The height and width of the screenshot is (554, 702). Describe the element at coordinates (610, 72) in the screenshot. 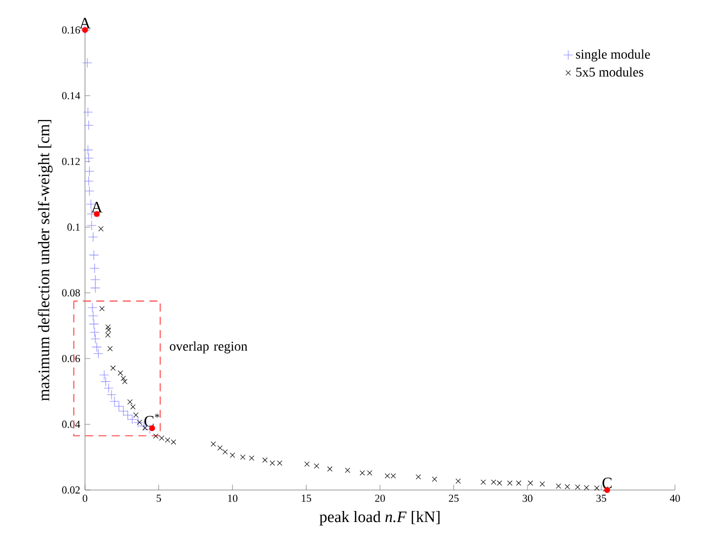

I see `legend-label: 5x5 modules` at that location.